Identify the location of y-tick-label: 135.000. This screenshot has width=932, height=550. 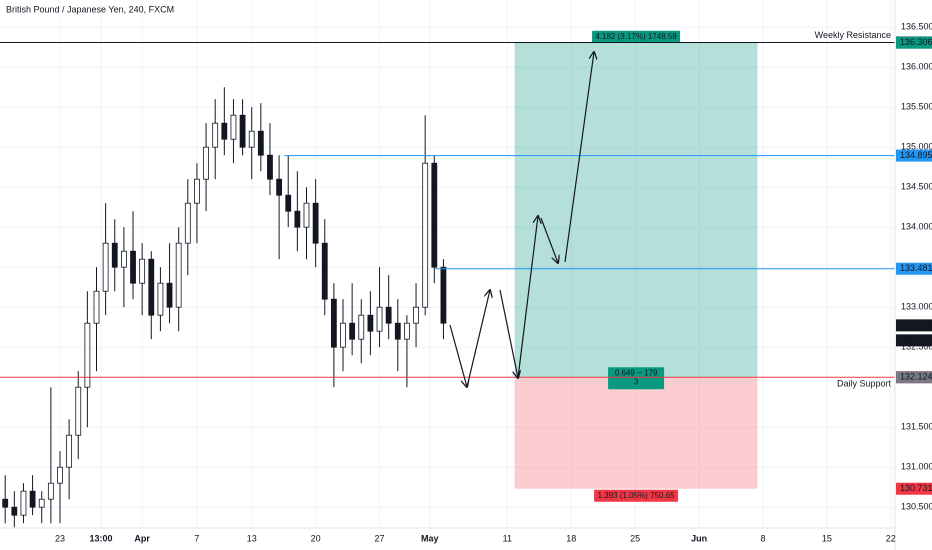
(916, 147).